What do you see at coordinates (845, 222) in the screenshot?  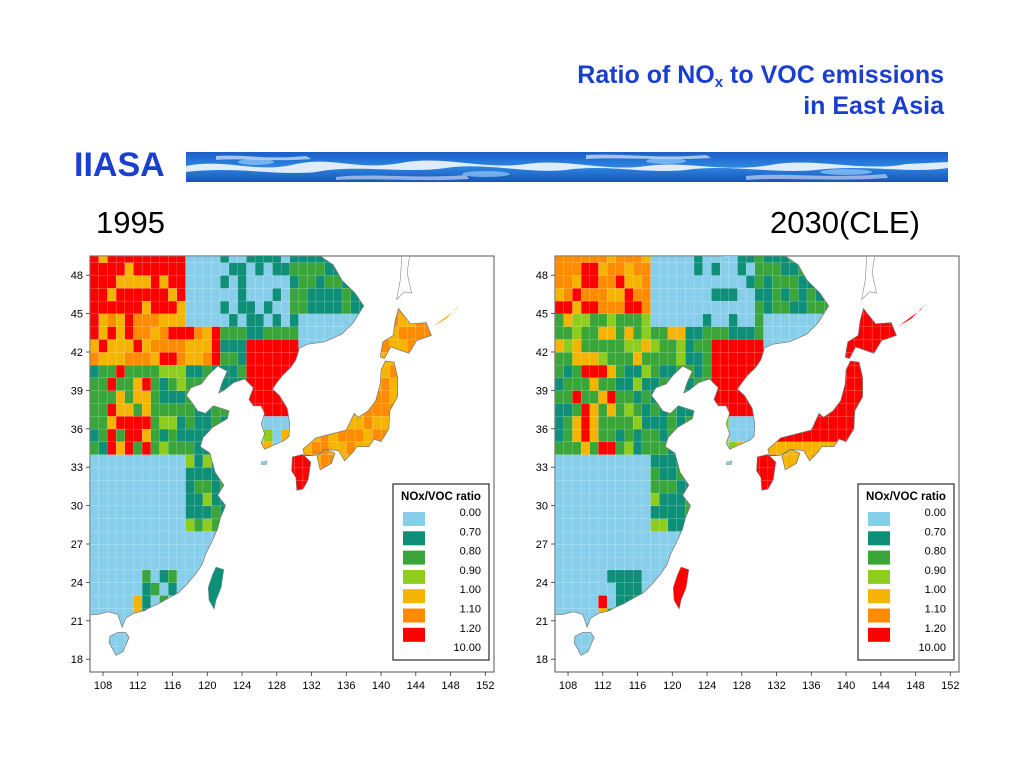 I see `map-label-2030: 2030(CLE)` at bounding box center [845, 222].